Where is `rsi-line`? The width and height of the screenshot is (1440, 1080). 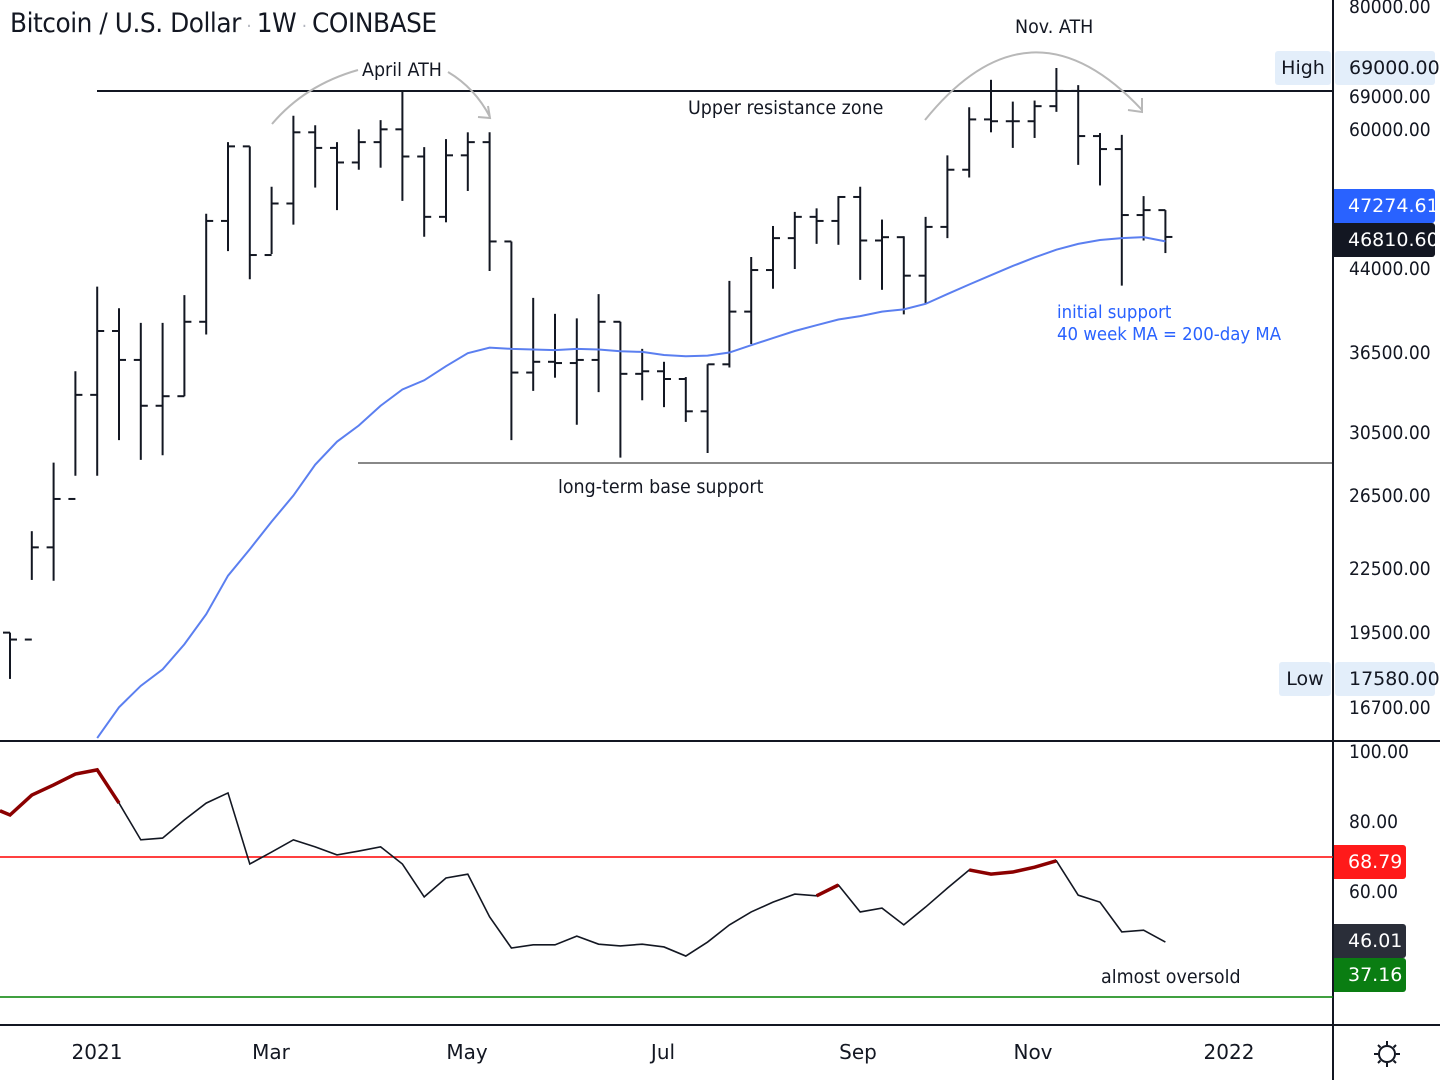
rsi-line is located at coordinates (583, 862).